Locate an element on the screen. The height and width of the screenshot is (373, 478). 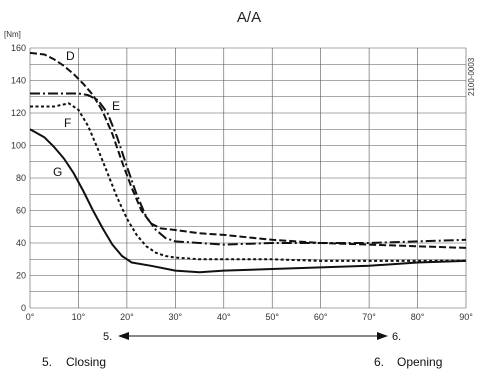
y-tick-label: 140 is located at coordinates (18, 81).